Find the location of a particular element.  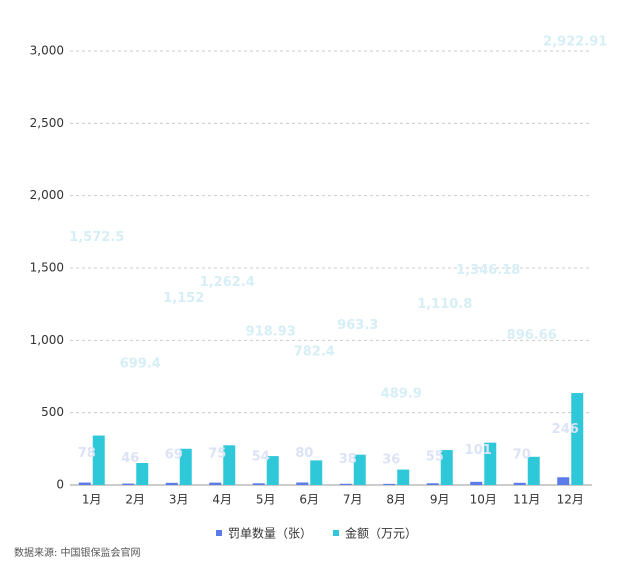

data-label: 70 is located at coordinates (522, 454).